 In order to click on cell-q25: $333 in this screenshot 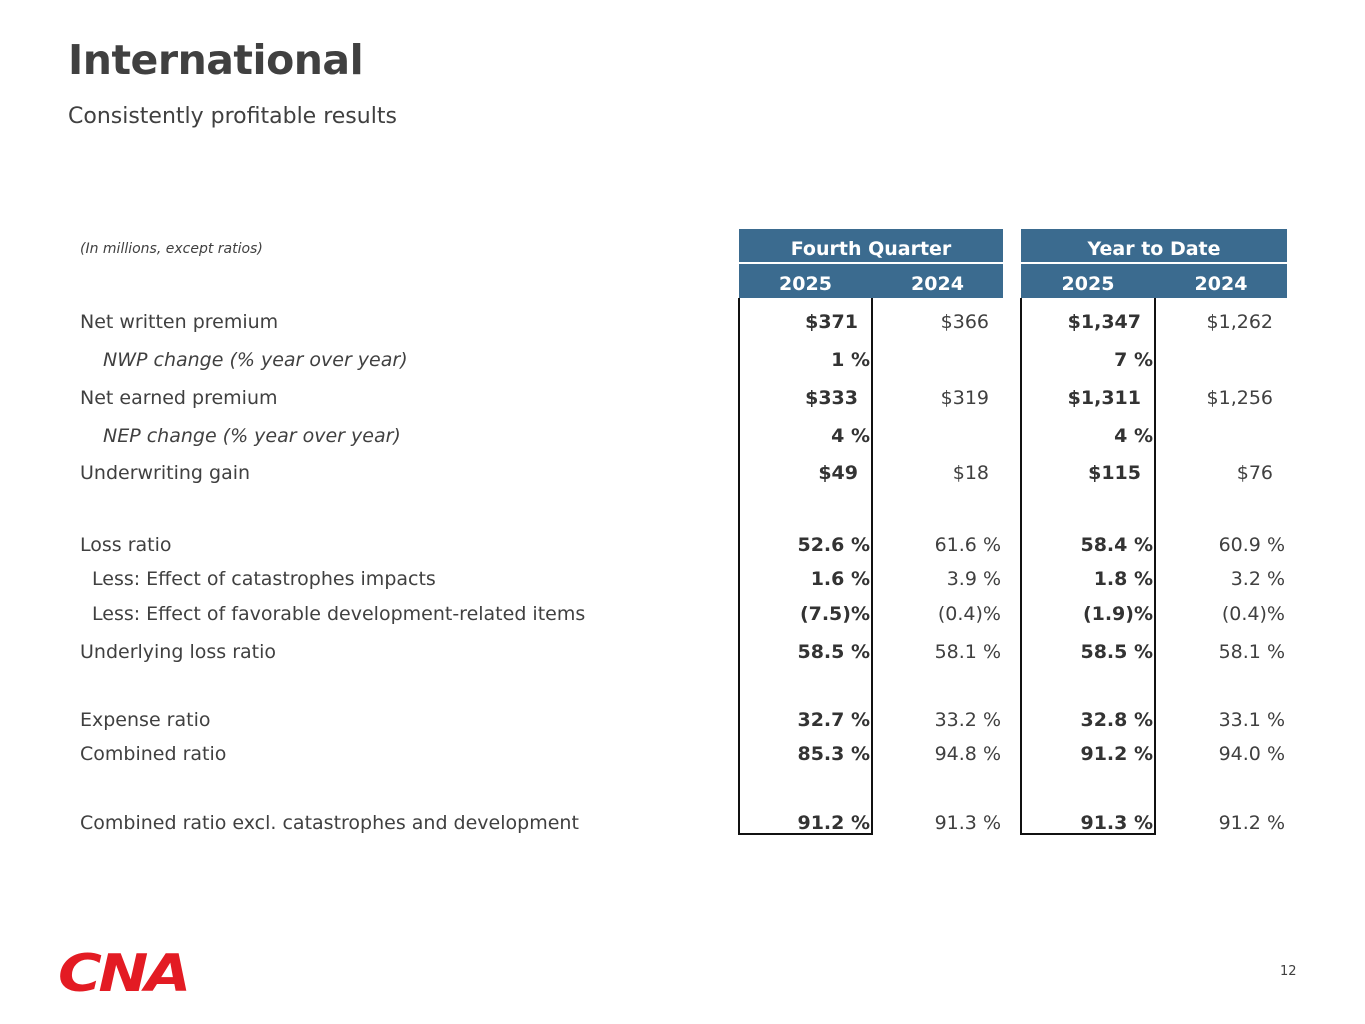, I will do `click(831, 398)`.